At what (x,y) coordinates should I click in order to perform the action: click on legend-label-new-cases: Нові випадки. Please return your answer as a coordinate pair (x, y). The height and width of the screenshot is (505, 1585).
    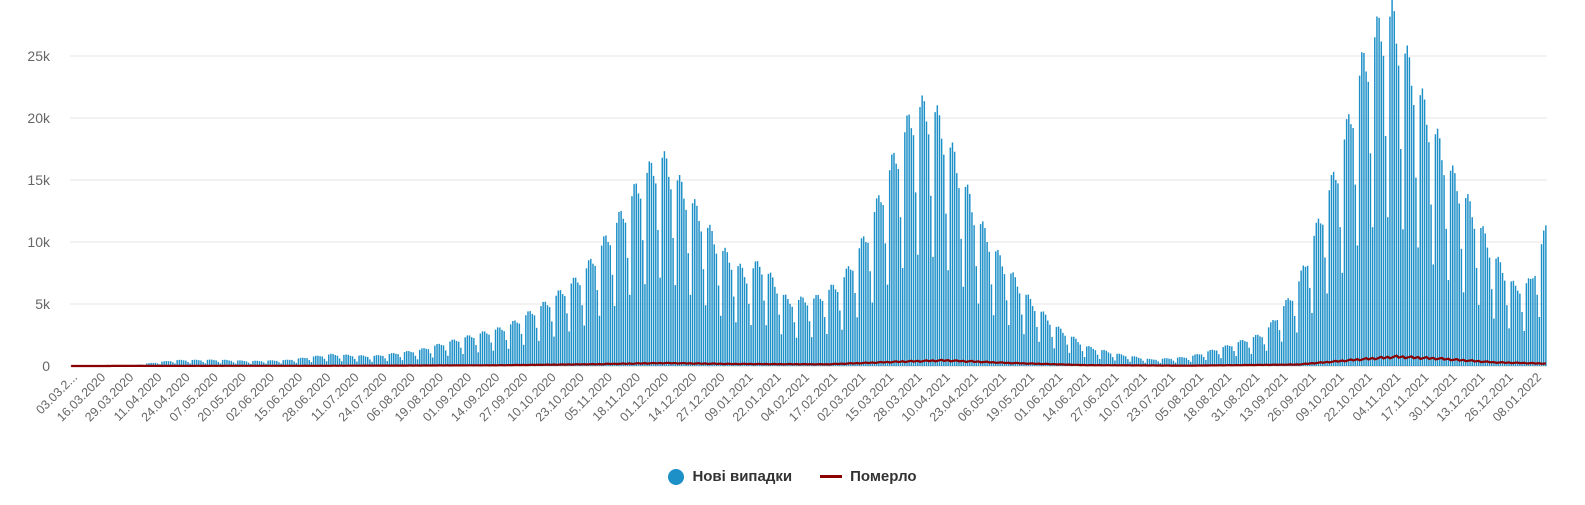
    Looking at the image, I should click on (742, 476).